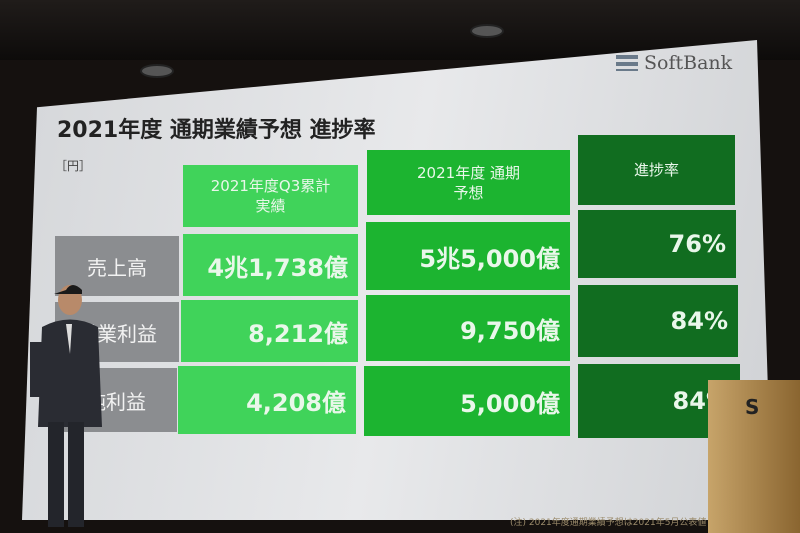 This screenshot has width=800, height=533. I want to click on softbank-logo: SoftBank, so click(674, 63).